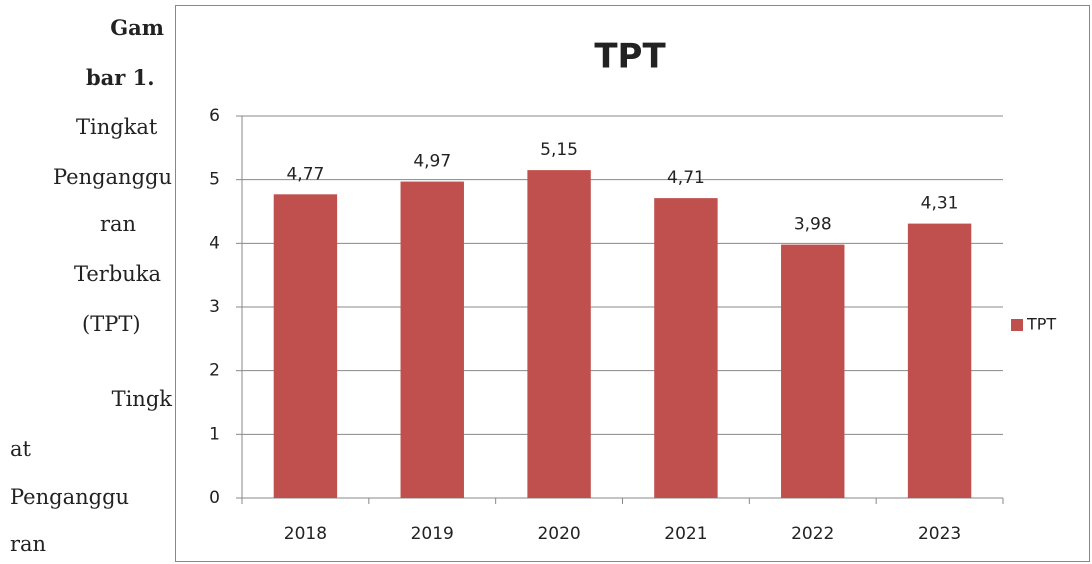 This screenshot has height=564, width=1092. Describe the element at coordinates (559, 150) in the screenshot. I see `data-label: 5,15` at that location.